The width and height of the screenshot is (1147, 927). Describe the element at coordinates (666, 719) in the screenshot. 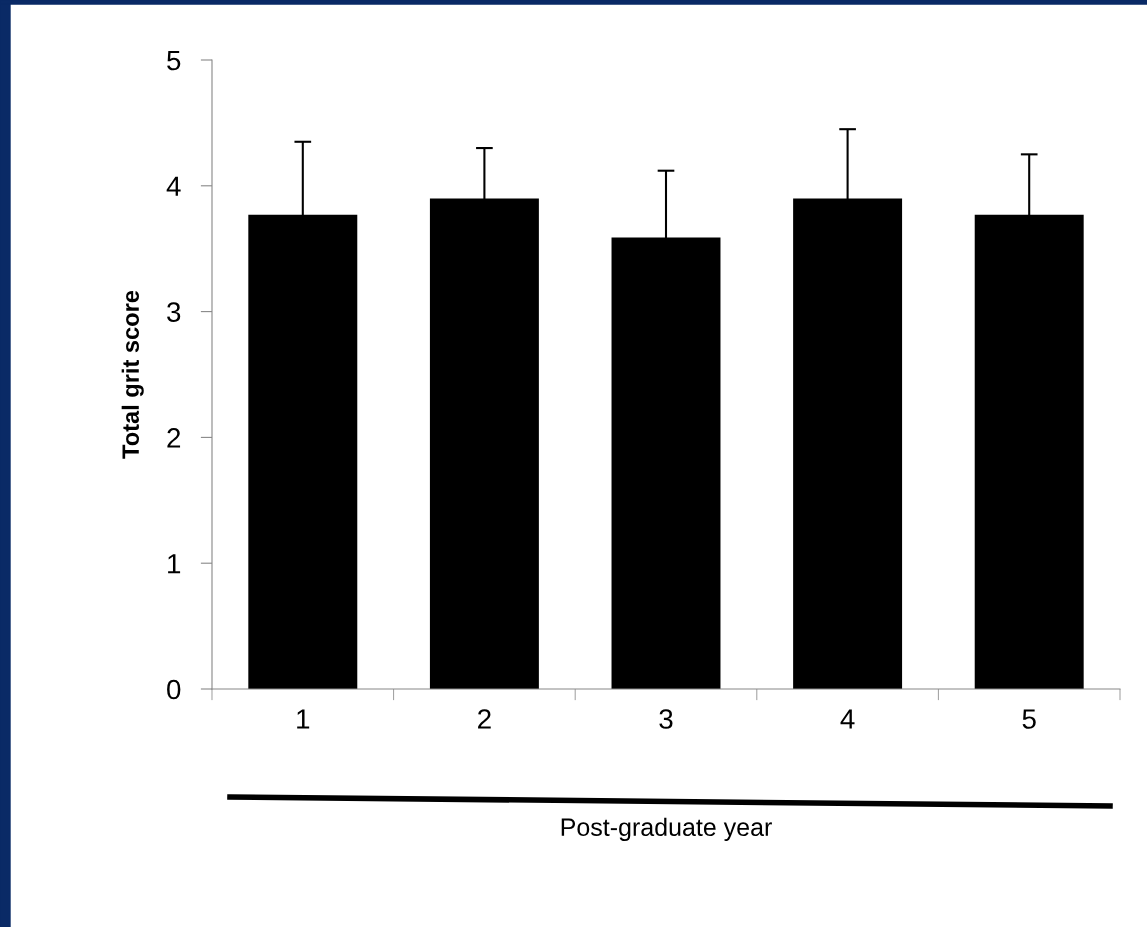

I see `x-tick-label: 3` at that location.